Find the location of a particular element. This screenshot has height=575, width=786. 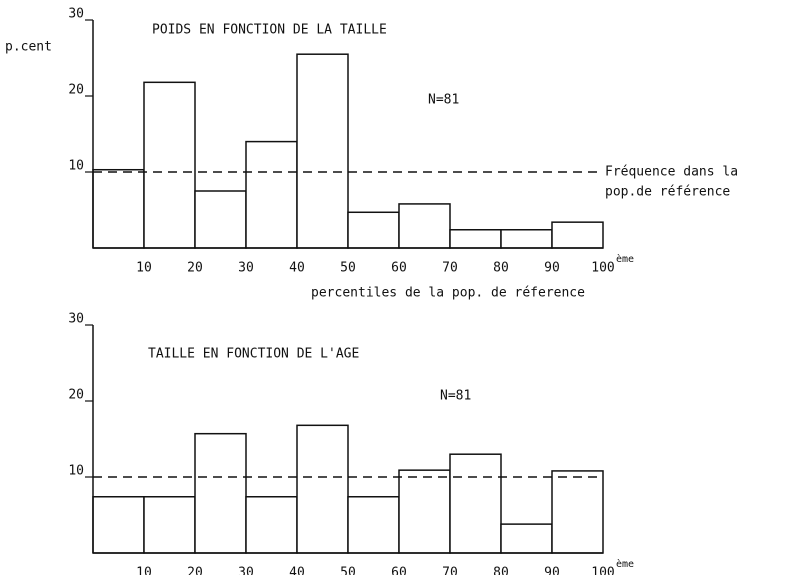

reference-label: pop.de référence is located at coordinates (667, 192).